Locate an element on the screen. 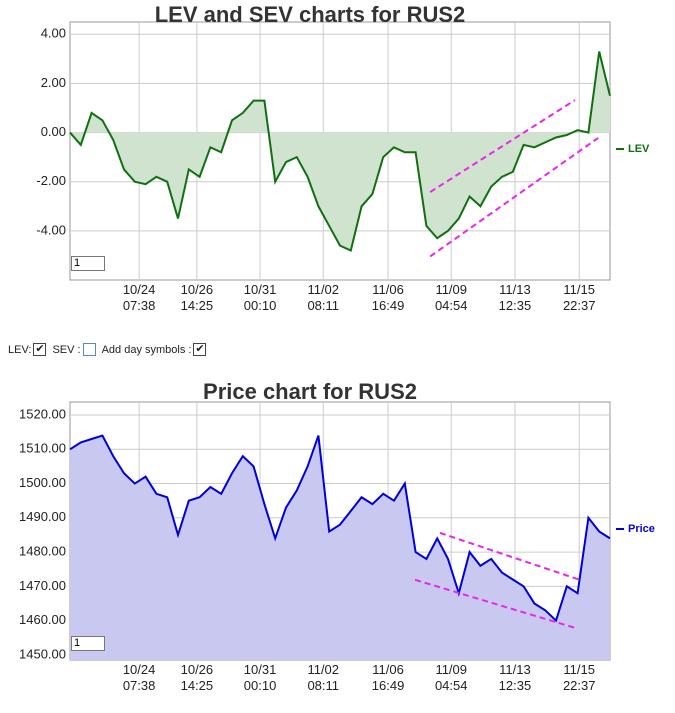  chart-title: LEV and SEV charts for RUS2 is located at coordinates (310, 14).